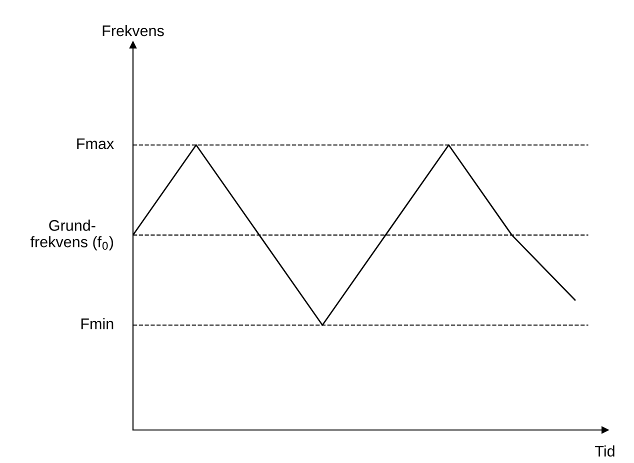 Image resolution: width=634 pixels, height=463 pixels. What do you see at coordinates (72, 235) in the screenshot?
I see `ref-line-label: Grund- frekvens (f$_{0}$)` at bounding box center [72, 235].